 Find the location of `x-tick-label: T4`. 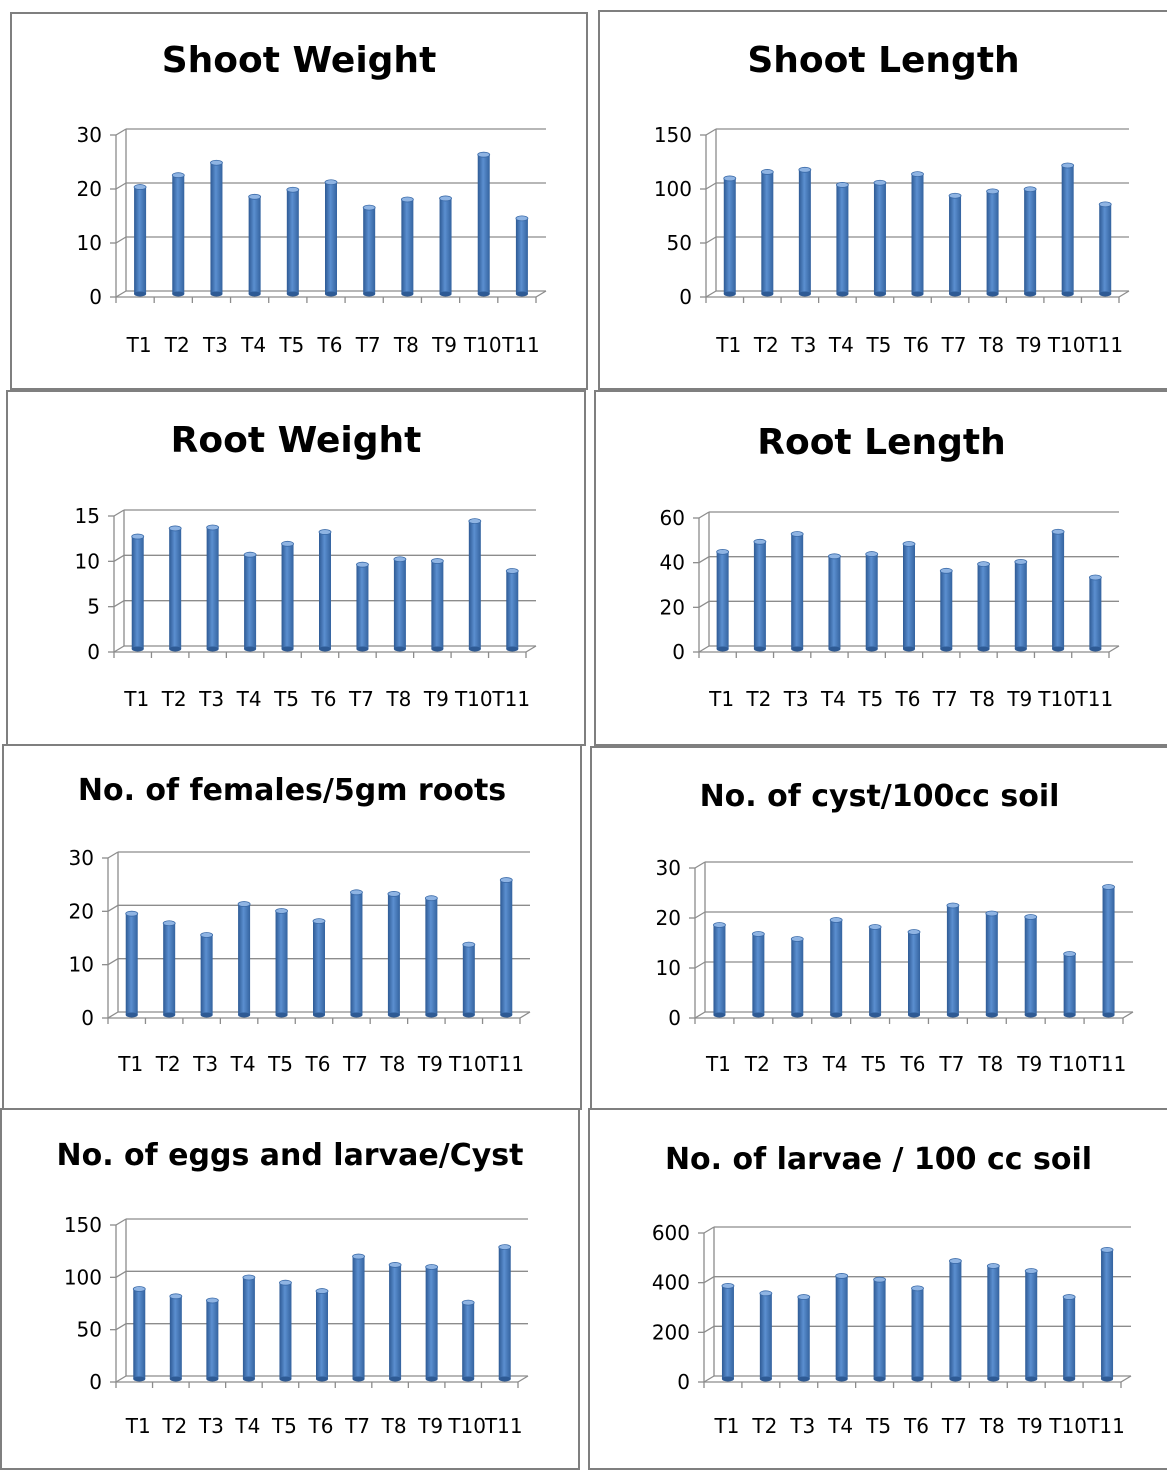

x-tick-label: T4 is located at coordinates (253, 345).